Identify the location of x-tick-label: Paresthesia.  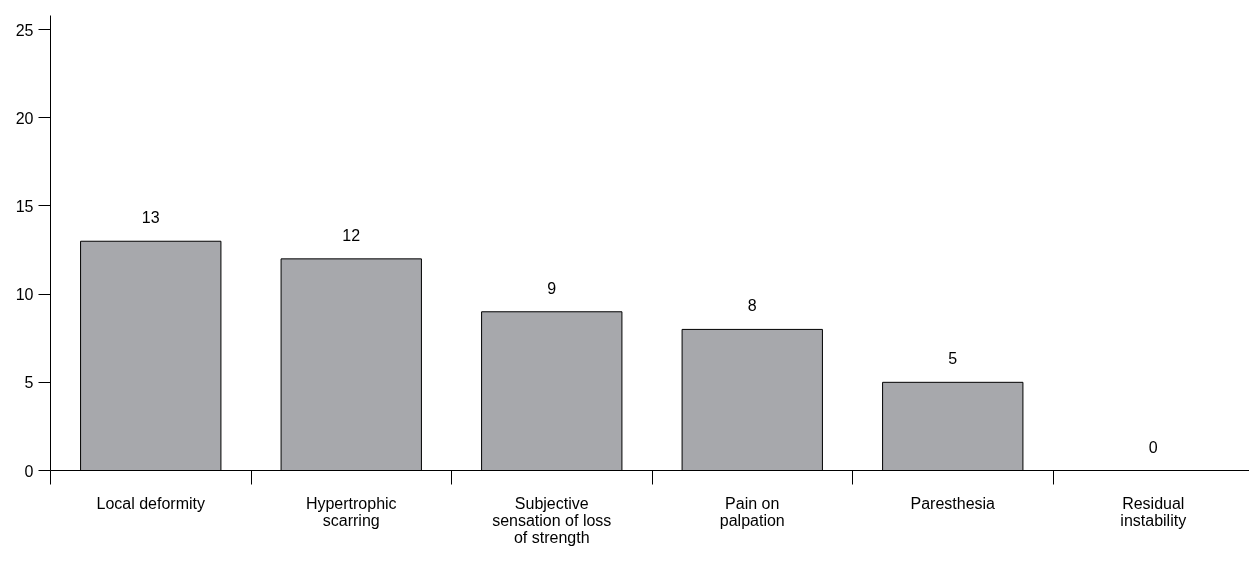
(953, 503).